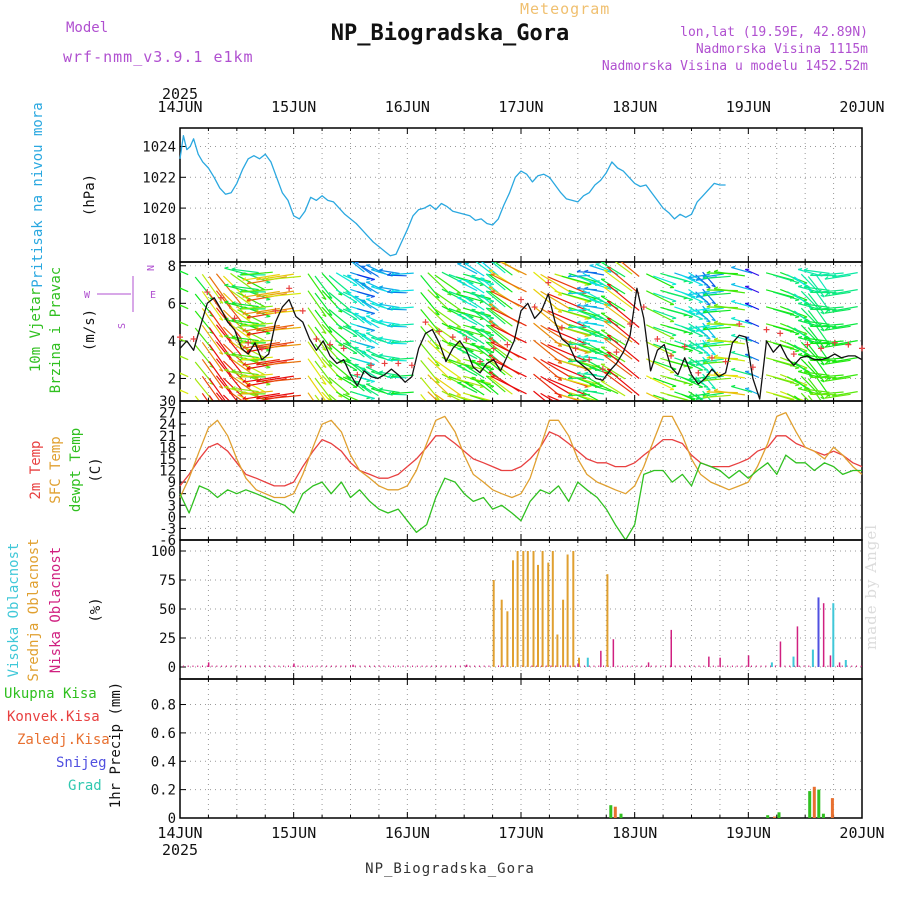 Image resolution: width=900 pixels, height=900 pixels. I want to click on y-tick-label: 9, so click(172, 483).